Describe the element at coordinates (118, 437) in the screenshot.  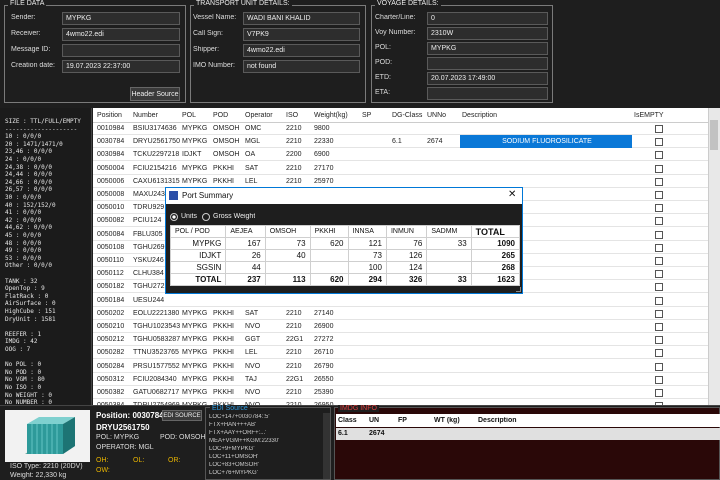
I see `pol-label: POL: MYPKG` at that location.